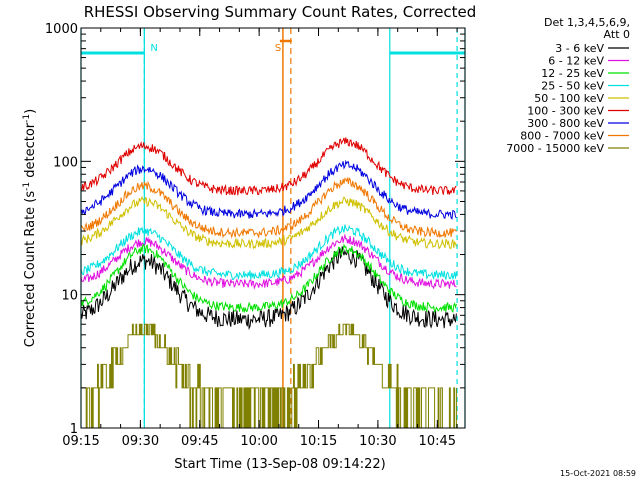 The height and width of the screenshot is (480, 640). I want to click on y-axis-label-mid: detector, so click(30, 152).